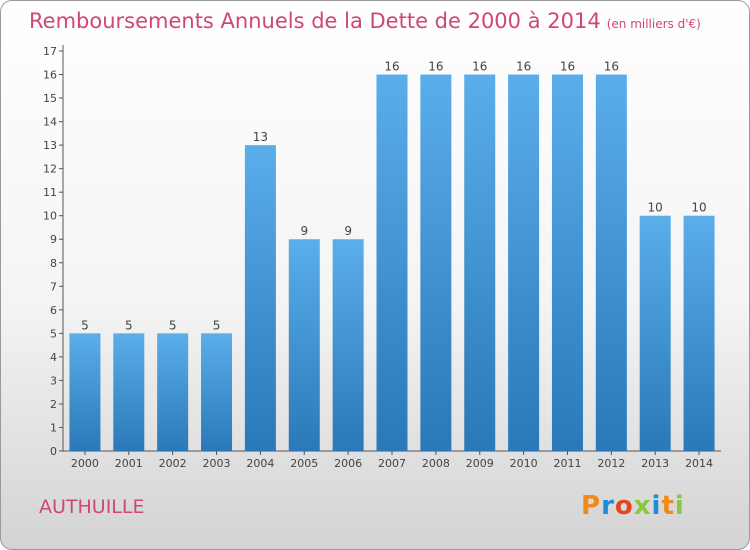  I want to click on y-tick-label: 1, so click(53, 427).